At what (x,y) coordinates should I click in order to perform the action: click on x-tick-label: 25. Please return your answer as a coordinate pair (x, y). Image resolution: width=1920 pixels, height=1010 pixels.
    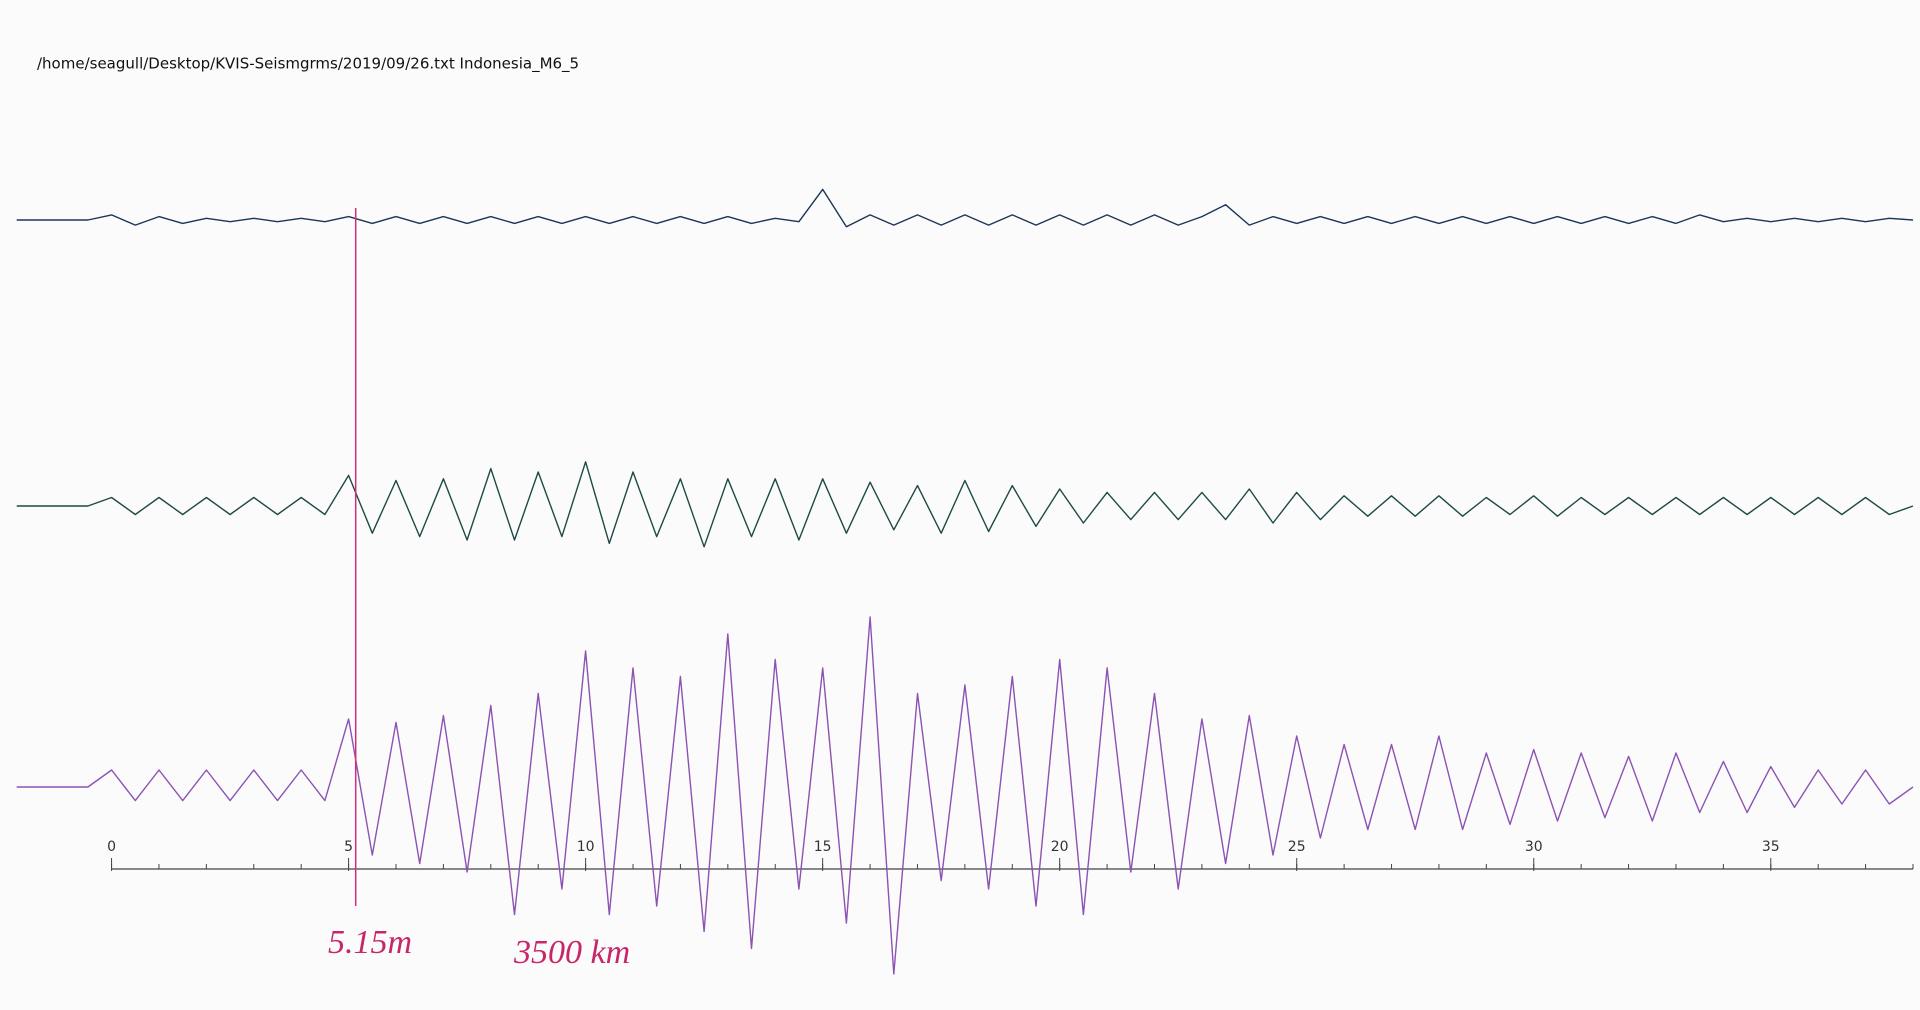
    Looking at the image, I should click on (1297, 847).